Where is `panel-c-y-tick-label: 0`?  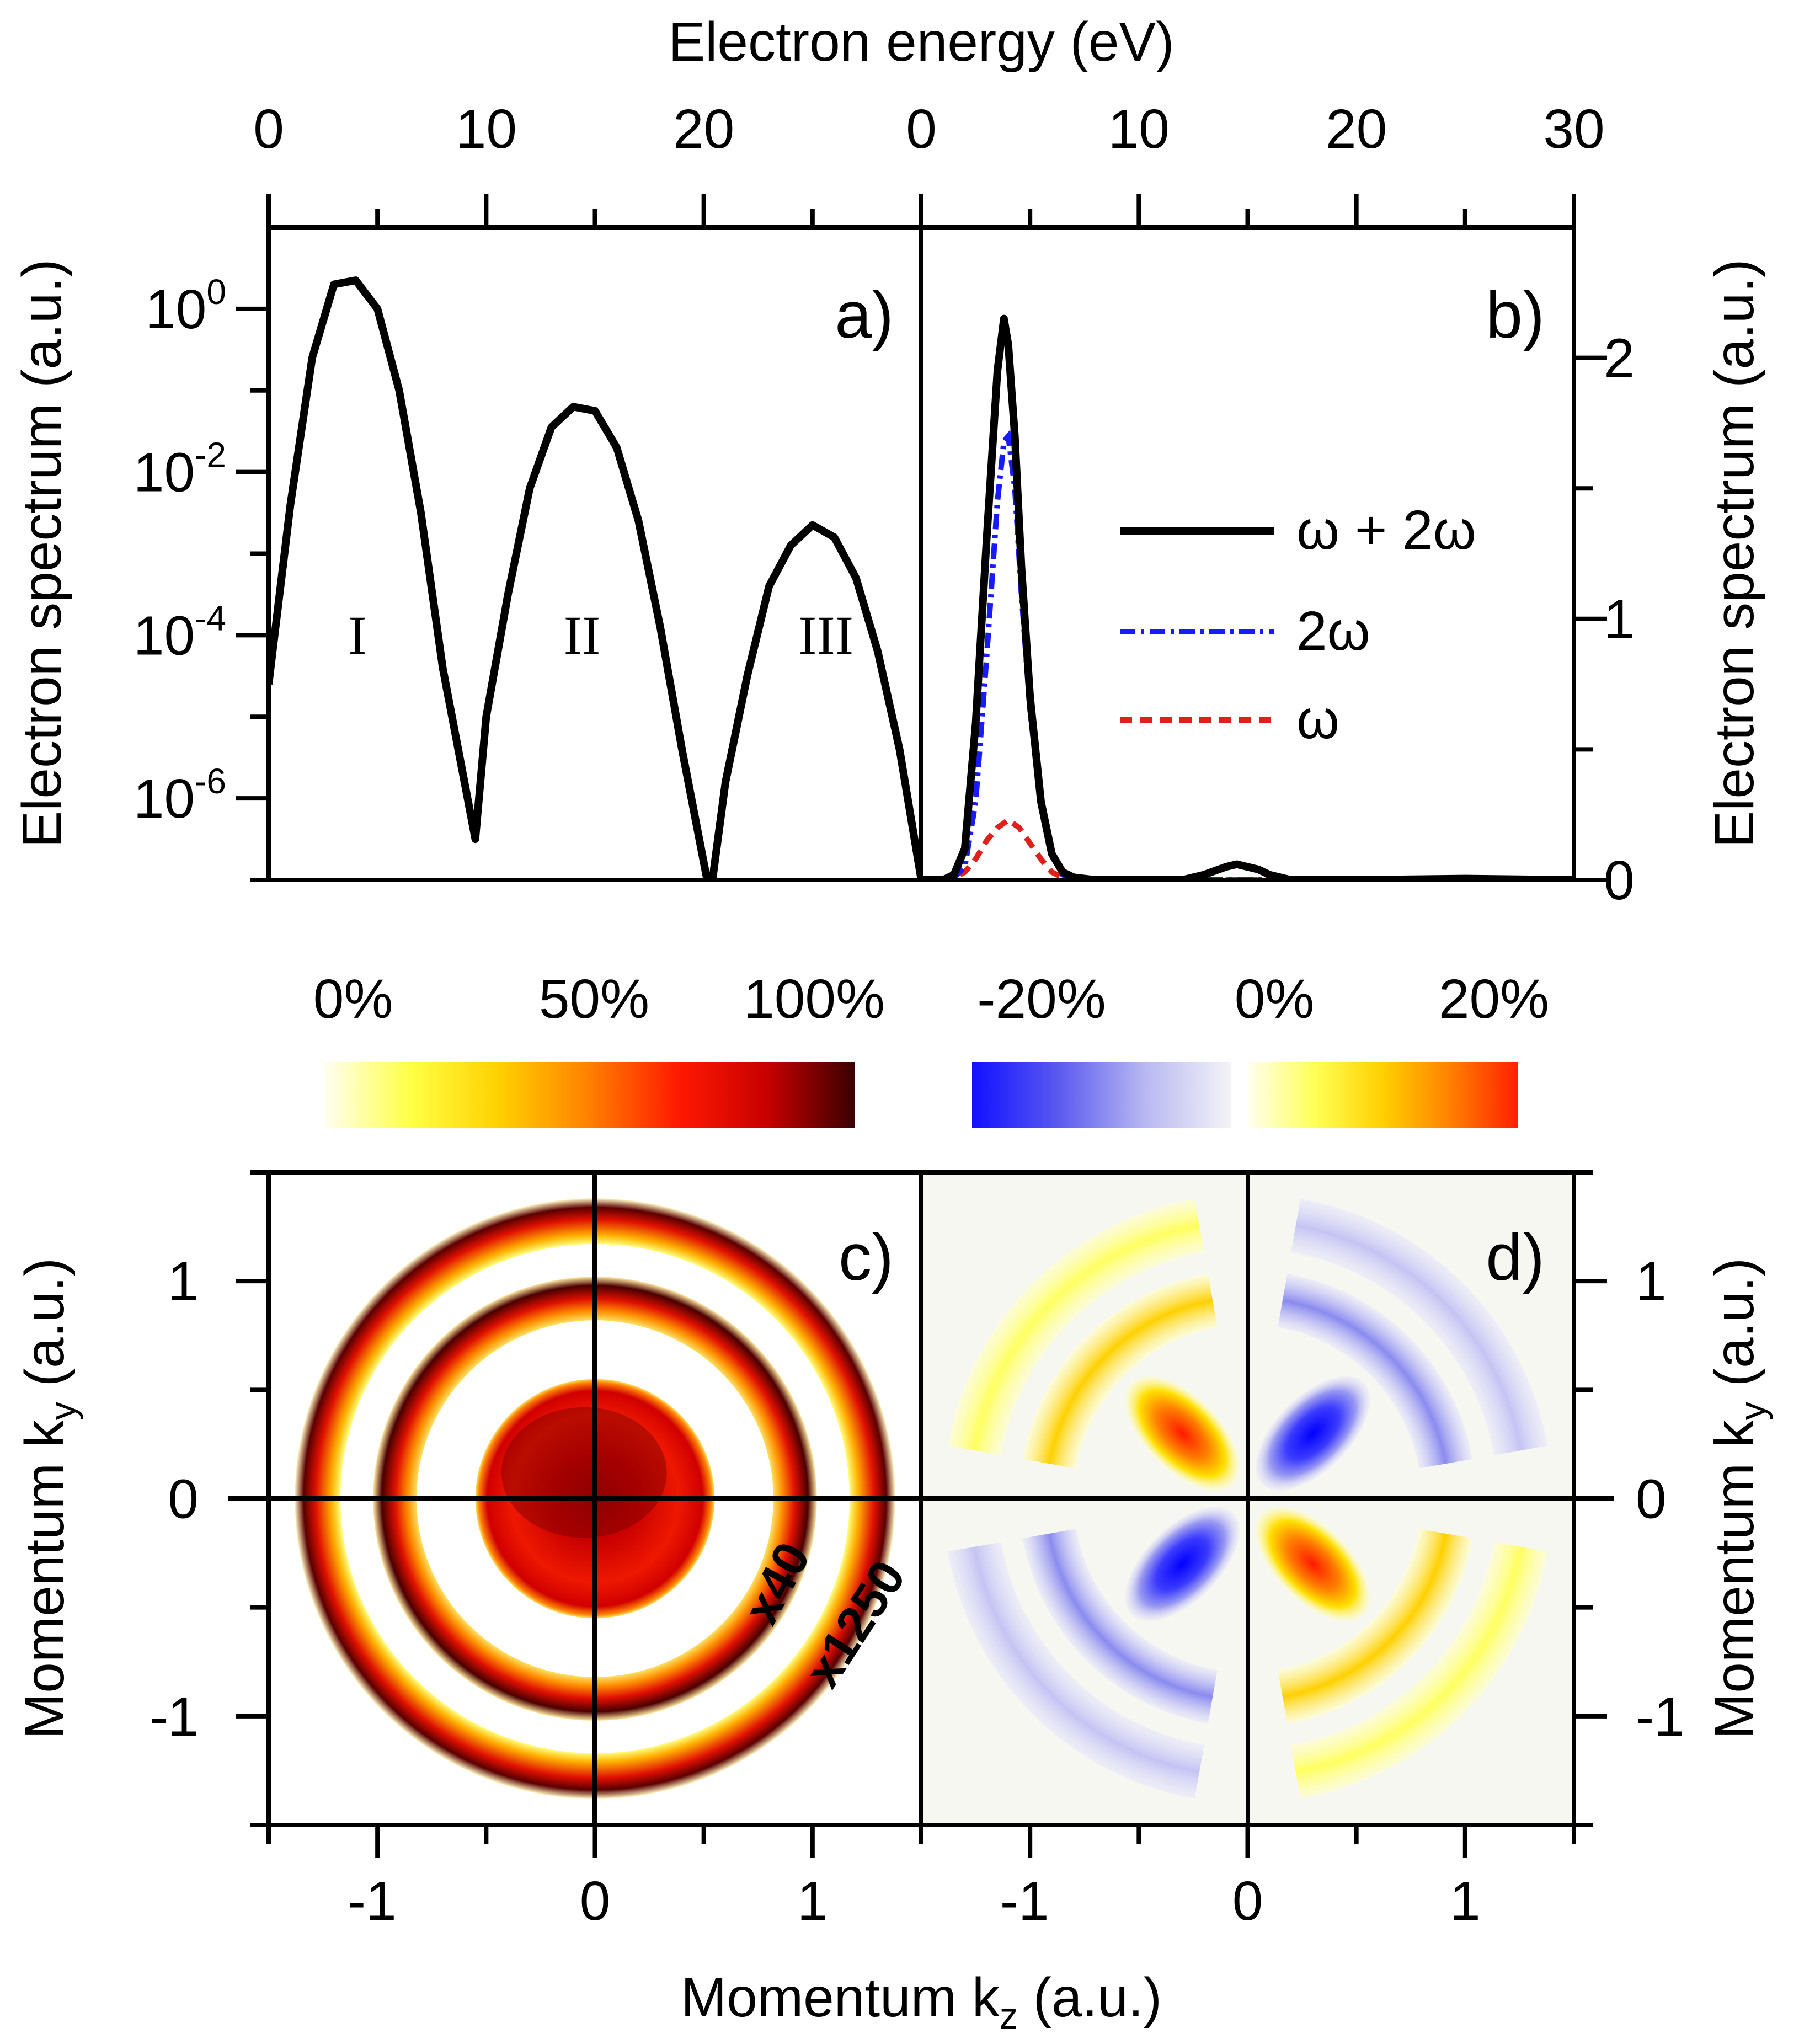 panel-c-y-tick-label: 0 is located at coordinates (183, 1500).